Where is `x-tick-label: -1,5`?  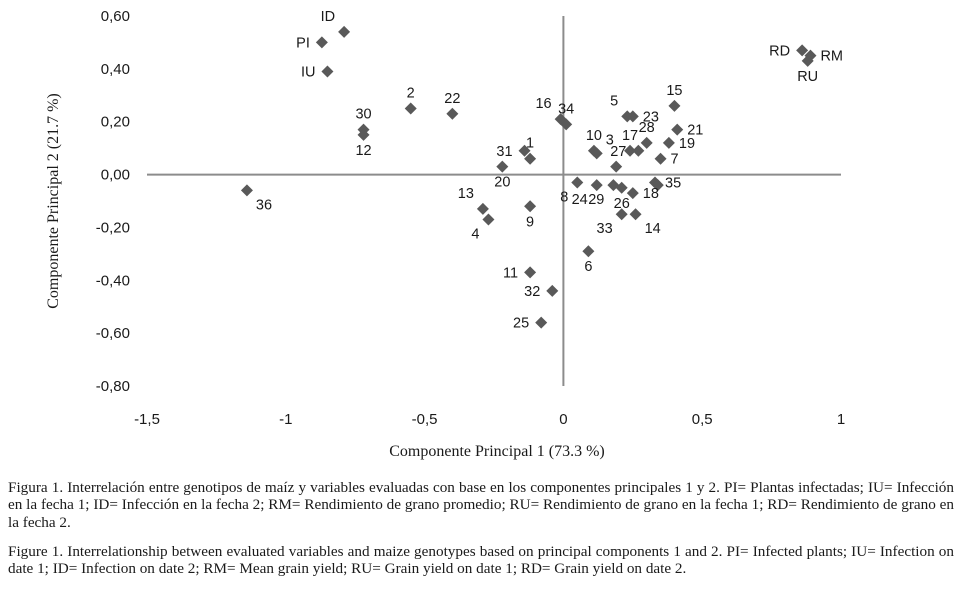
x-tick-label: -1,5 is located at coordinates (147, 419).